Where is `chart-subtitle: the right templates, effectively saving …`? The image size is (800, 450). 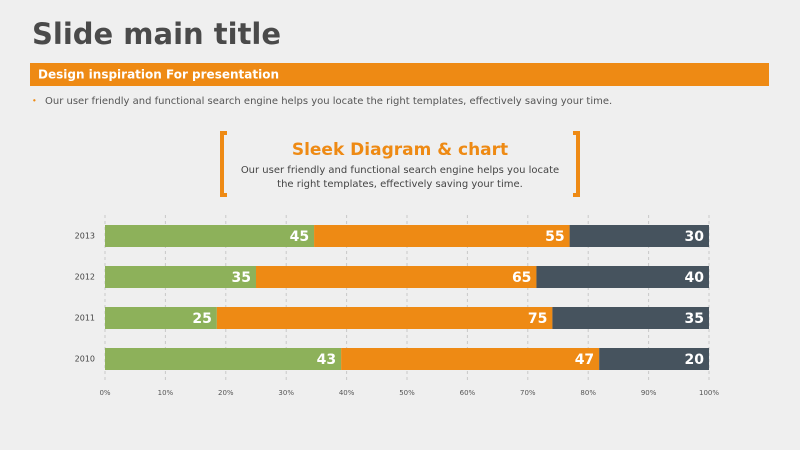 chart-subtitle: the right templates, effectively saving … is located at coordinates (400, 184).